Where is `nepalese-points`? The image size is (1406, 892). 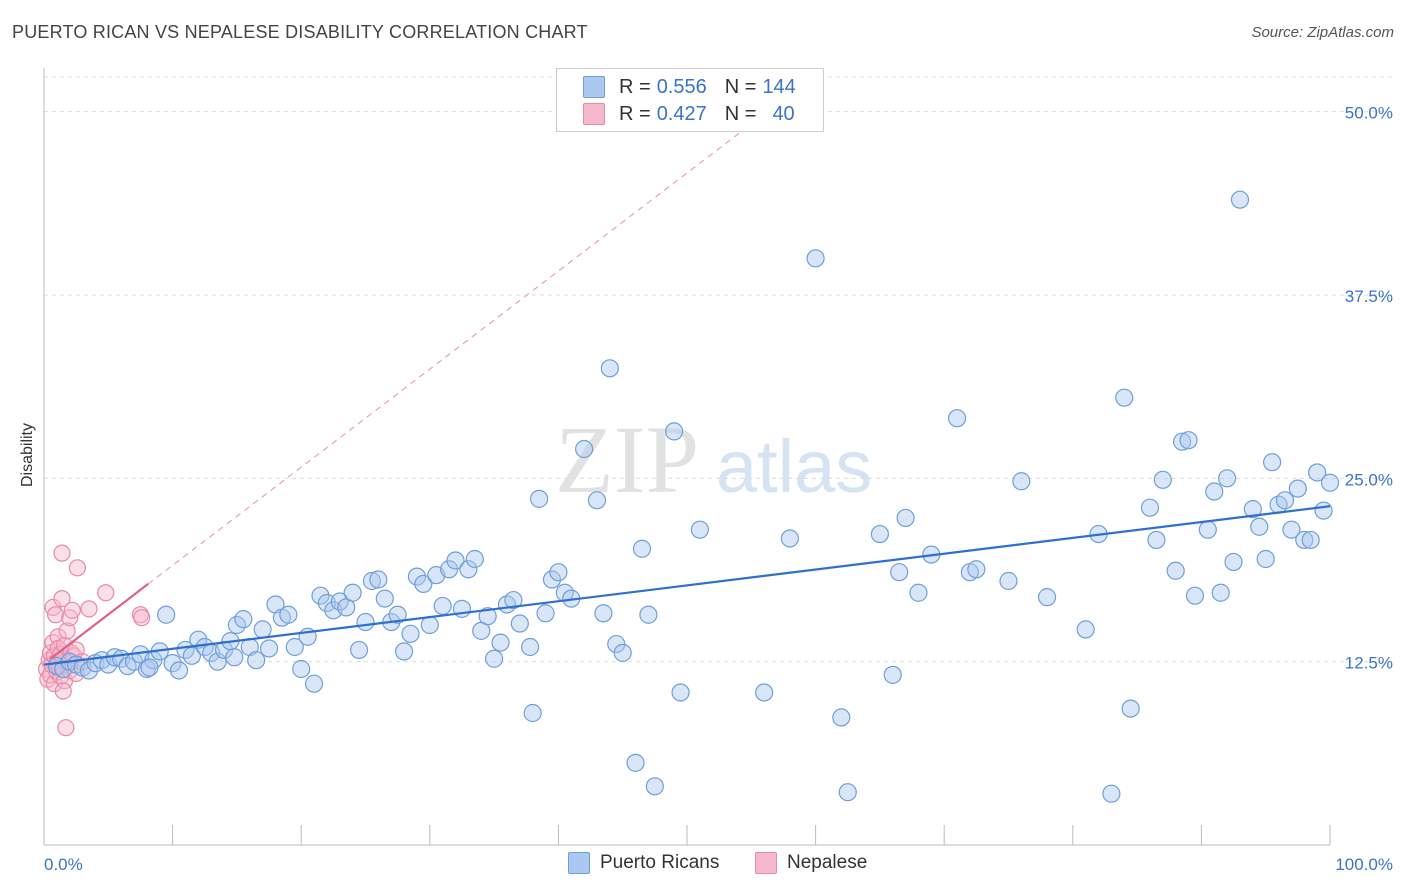 nepalese-points is located at coordinates (94, 640).